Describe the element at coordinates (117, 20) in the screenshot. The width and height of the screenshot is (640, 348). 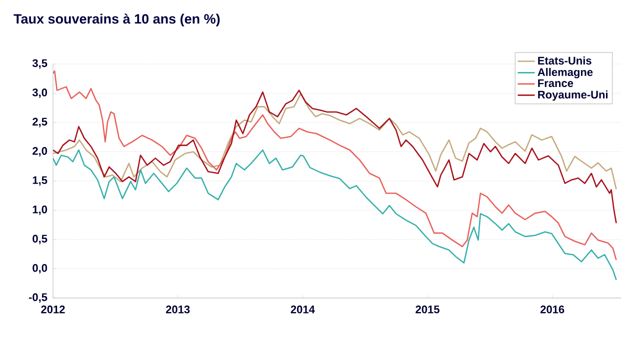
I see `chart-title: Taux souverains à 10 ans (en %)` at that location.